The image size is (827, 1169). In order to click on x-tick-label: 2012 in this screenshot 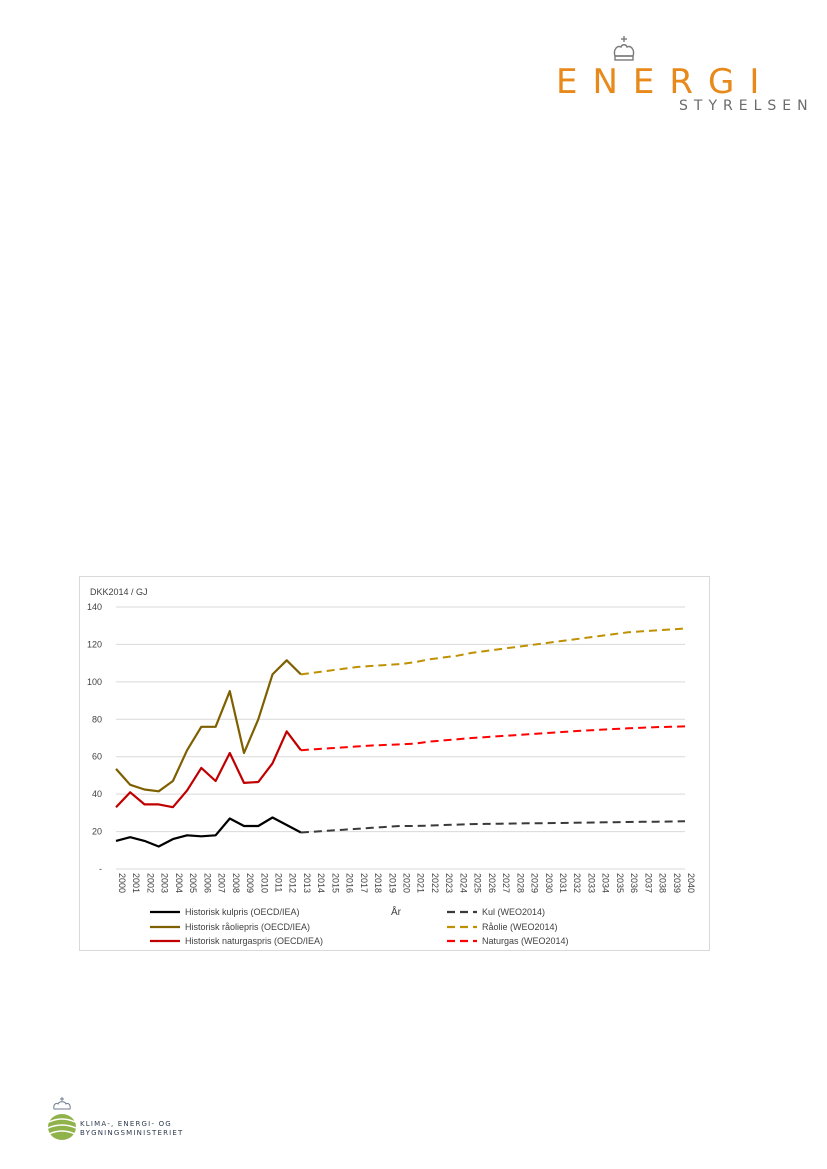, I will do `click(293, 883)`.